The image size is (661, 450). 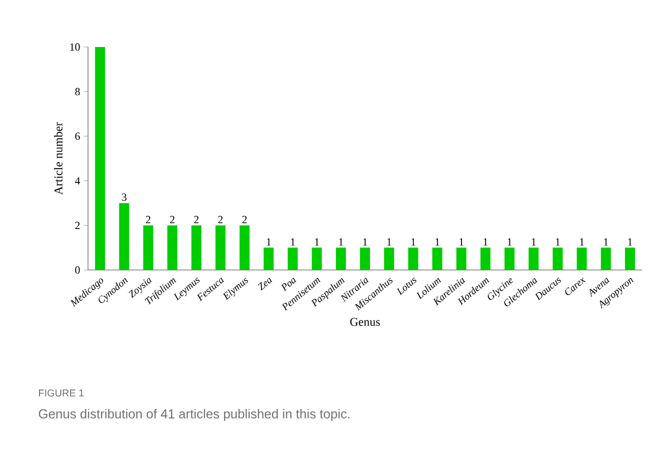 I want to click on y-tick-label: 6, so click(x=77, y=136).